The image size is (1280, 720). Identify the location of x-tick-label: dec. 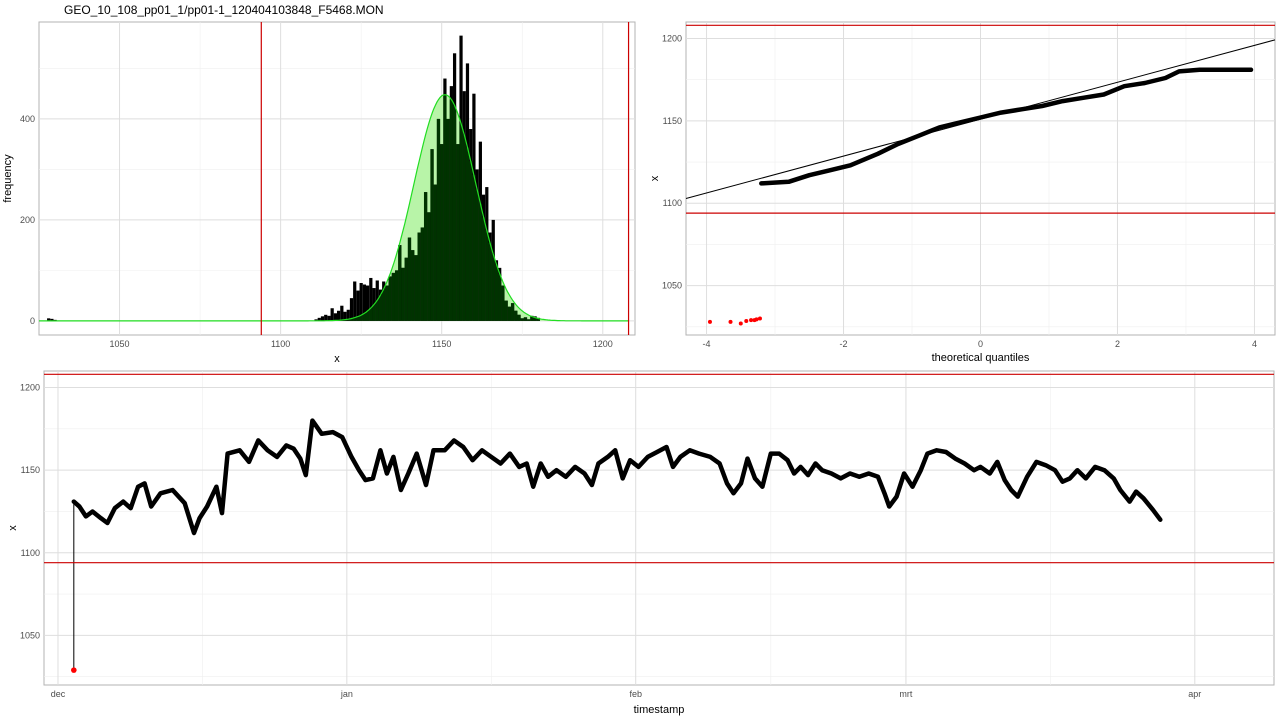
(58, 694).